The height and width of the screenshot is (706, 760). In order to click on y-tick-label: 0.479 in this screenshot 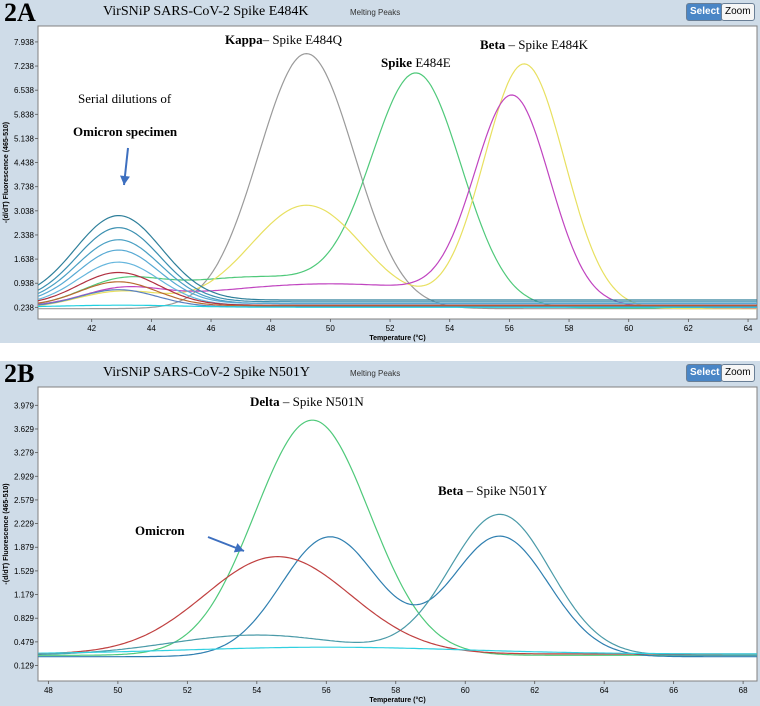, I will do `click(24, 642)`.